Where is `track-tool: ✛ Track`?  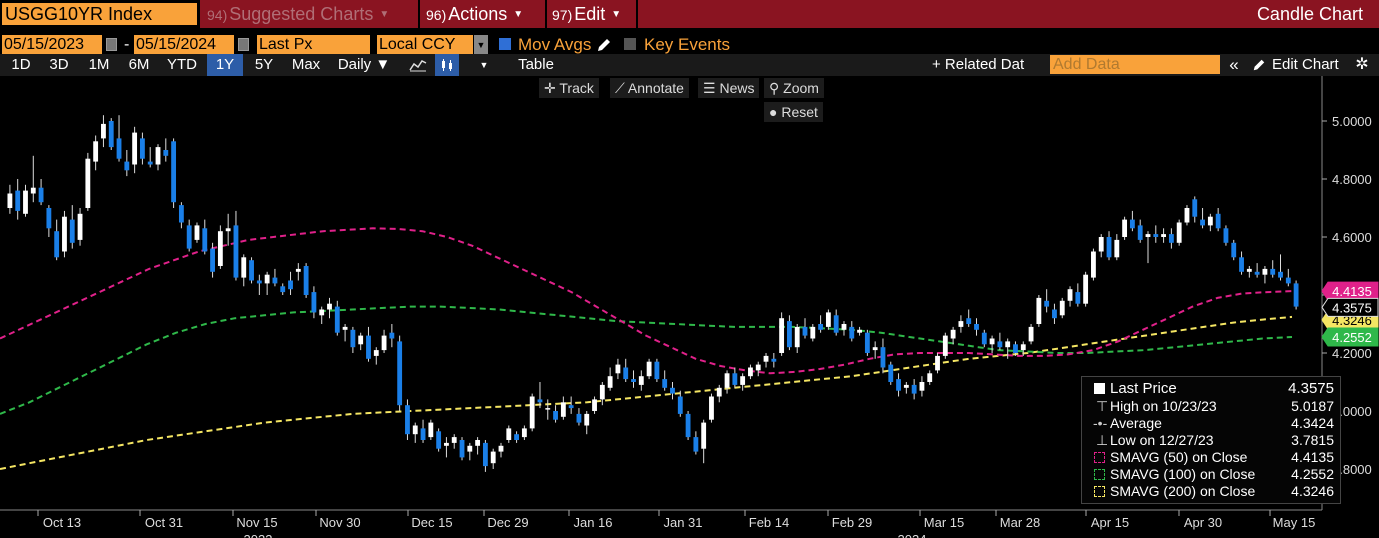 track-tool: ✛ Track is located at coordinates (569, 88).